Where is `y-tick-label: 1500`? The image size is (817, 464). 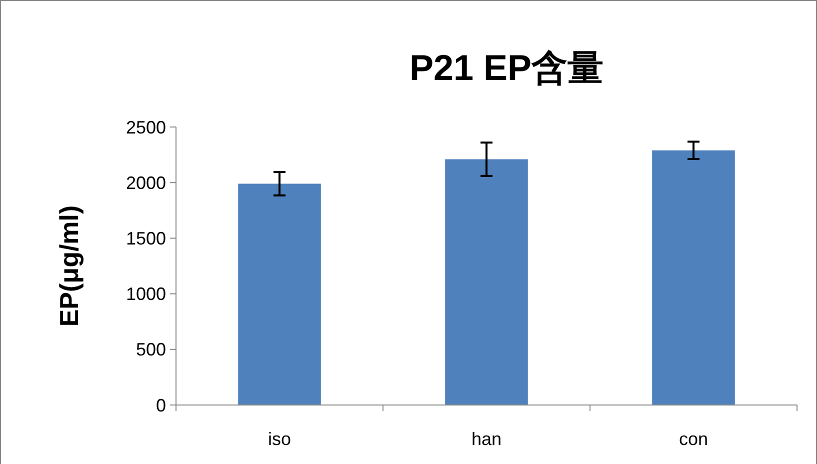
y-tick-label: 1500 is located at coordinates (146, 238).